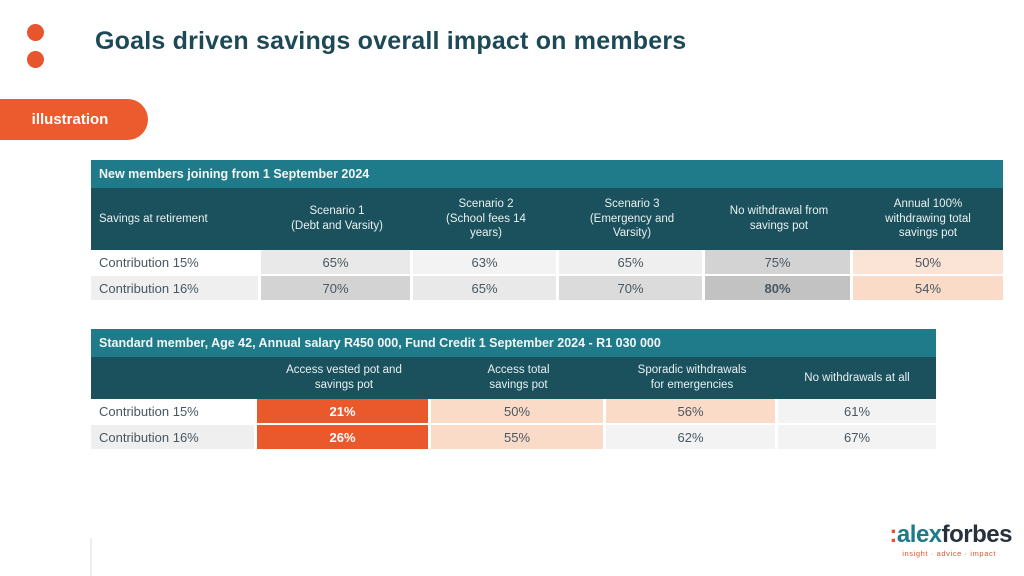 The image size is (1024, 576). I want to click on brand-dot-bottom, so click(35, 59).